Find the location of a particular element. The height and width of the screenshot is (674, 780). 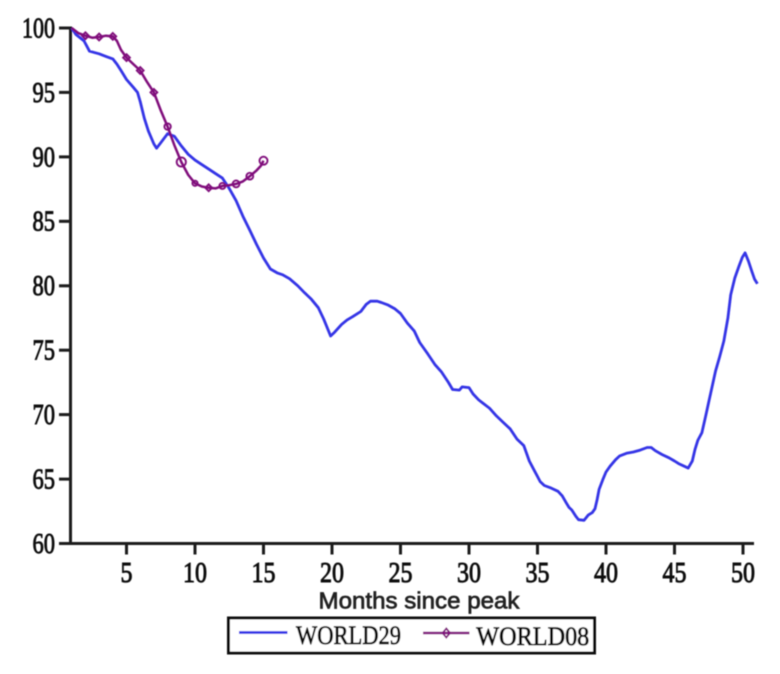

svg-text: 60 is located at coordinates (44, 544).